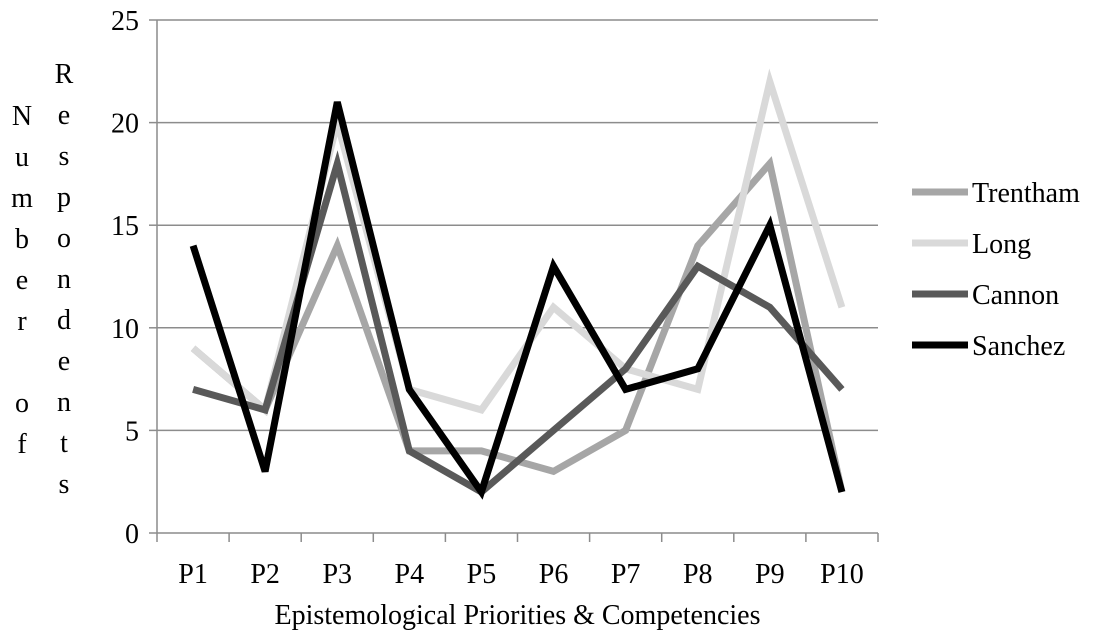 The image size is (1102, 631). Describe the element at coordinates (410, 574) in the screenshot. I see `x-tick-label: P4` at that location.